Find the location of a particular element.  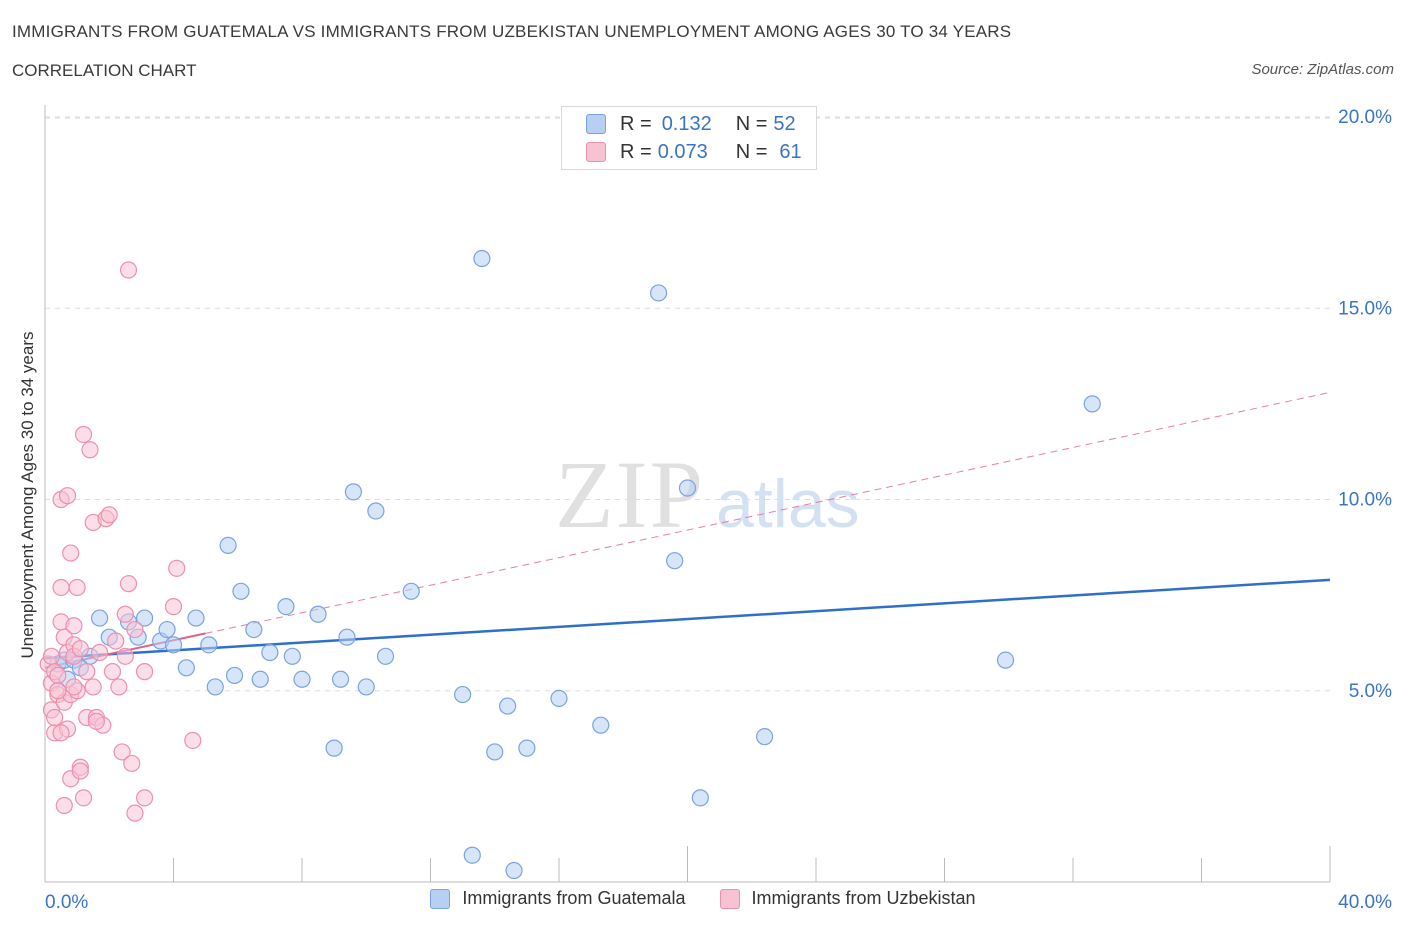

x-tick-label: 0.0% is located at coordinates (66, 902).